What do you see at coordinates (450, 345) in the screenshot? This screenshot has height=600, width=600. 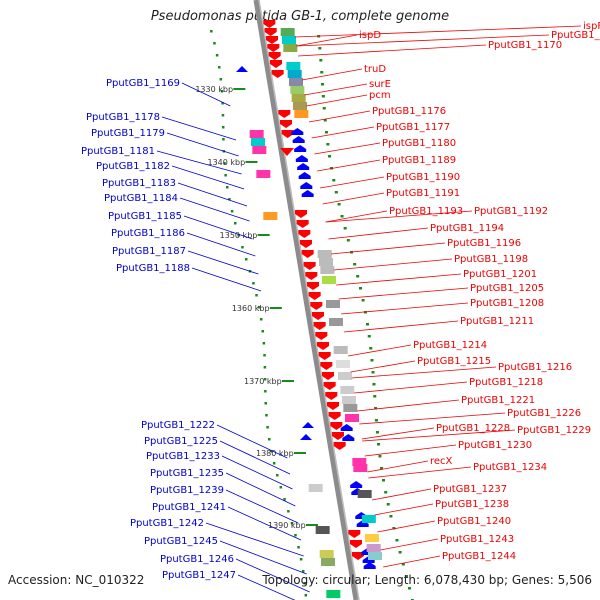 I see `gene-label: PputGB1_1214` at bounding box center [450, 345].